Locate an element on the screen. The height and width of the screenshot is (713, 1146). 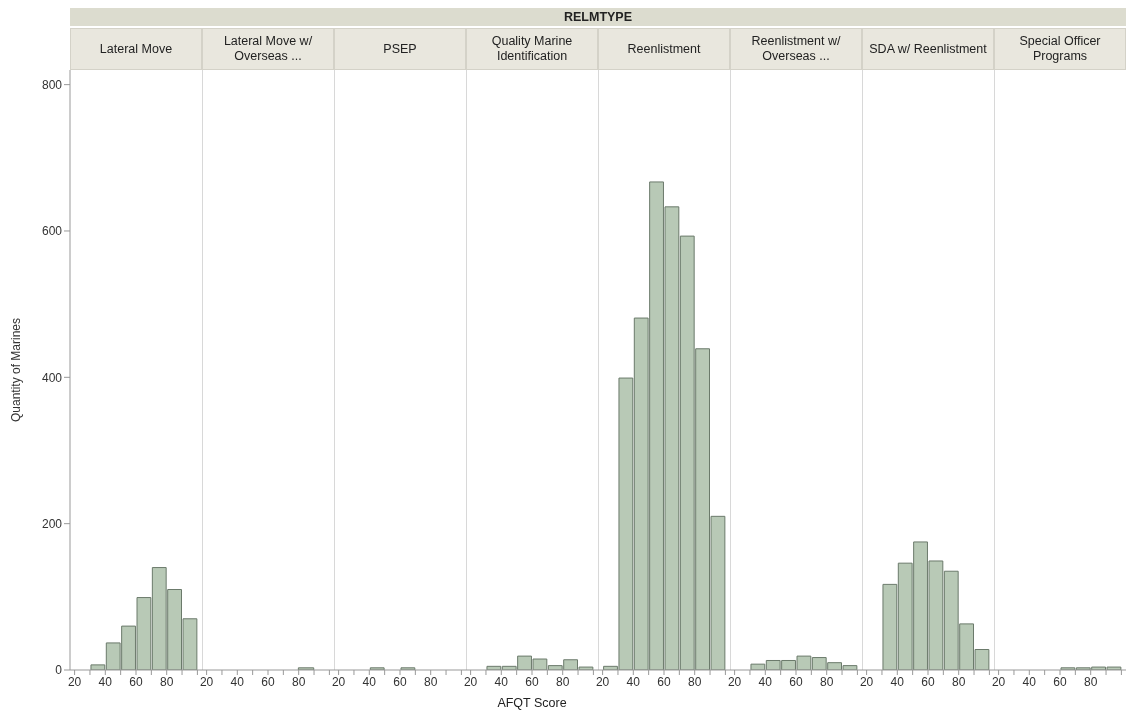
y-tick-label: 0 is located at coordinates (59, 670).